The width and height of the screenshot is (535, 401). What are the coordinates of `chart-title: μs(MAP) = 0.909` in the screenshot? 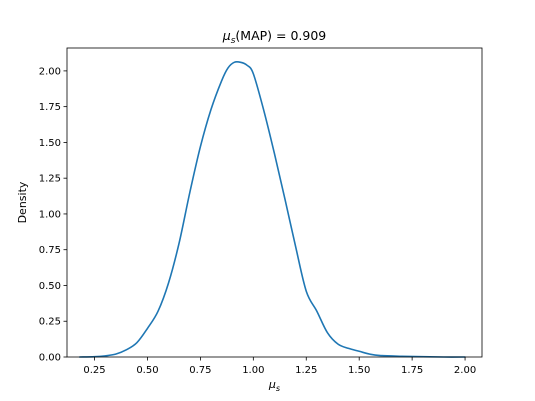 It's located at (274, 37).